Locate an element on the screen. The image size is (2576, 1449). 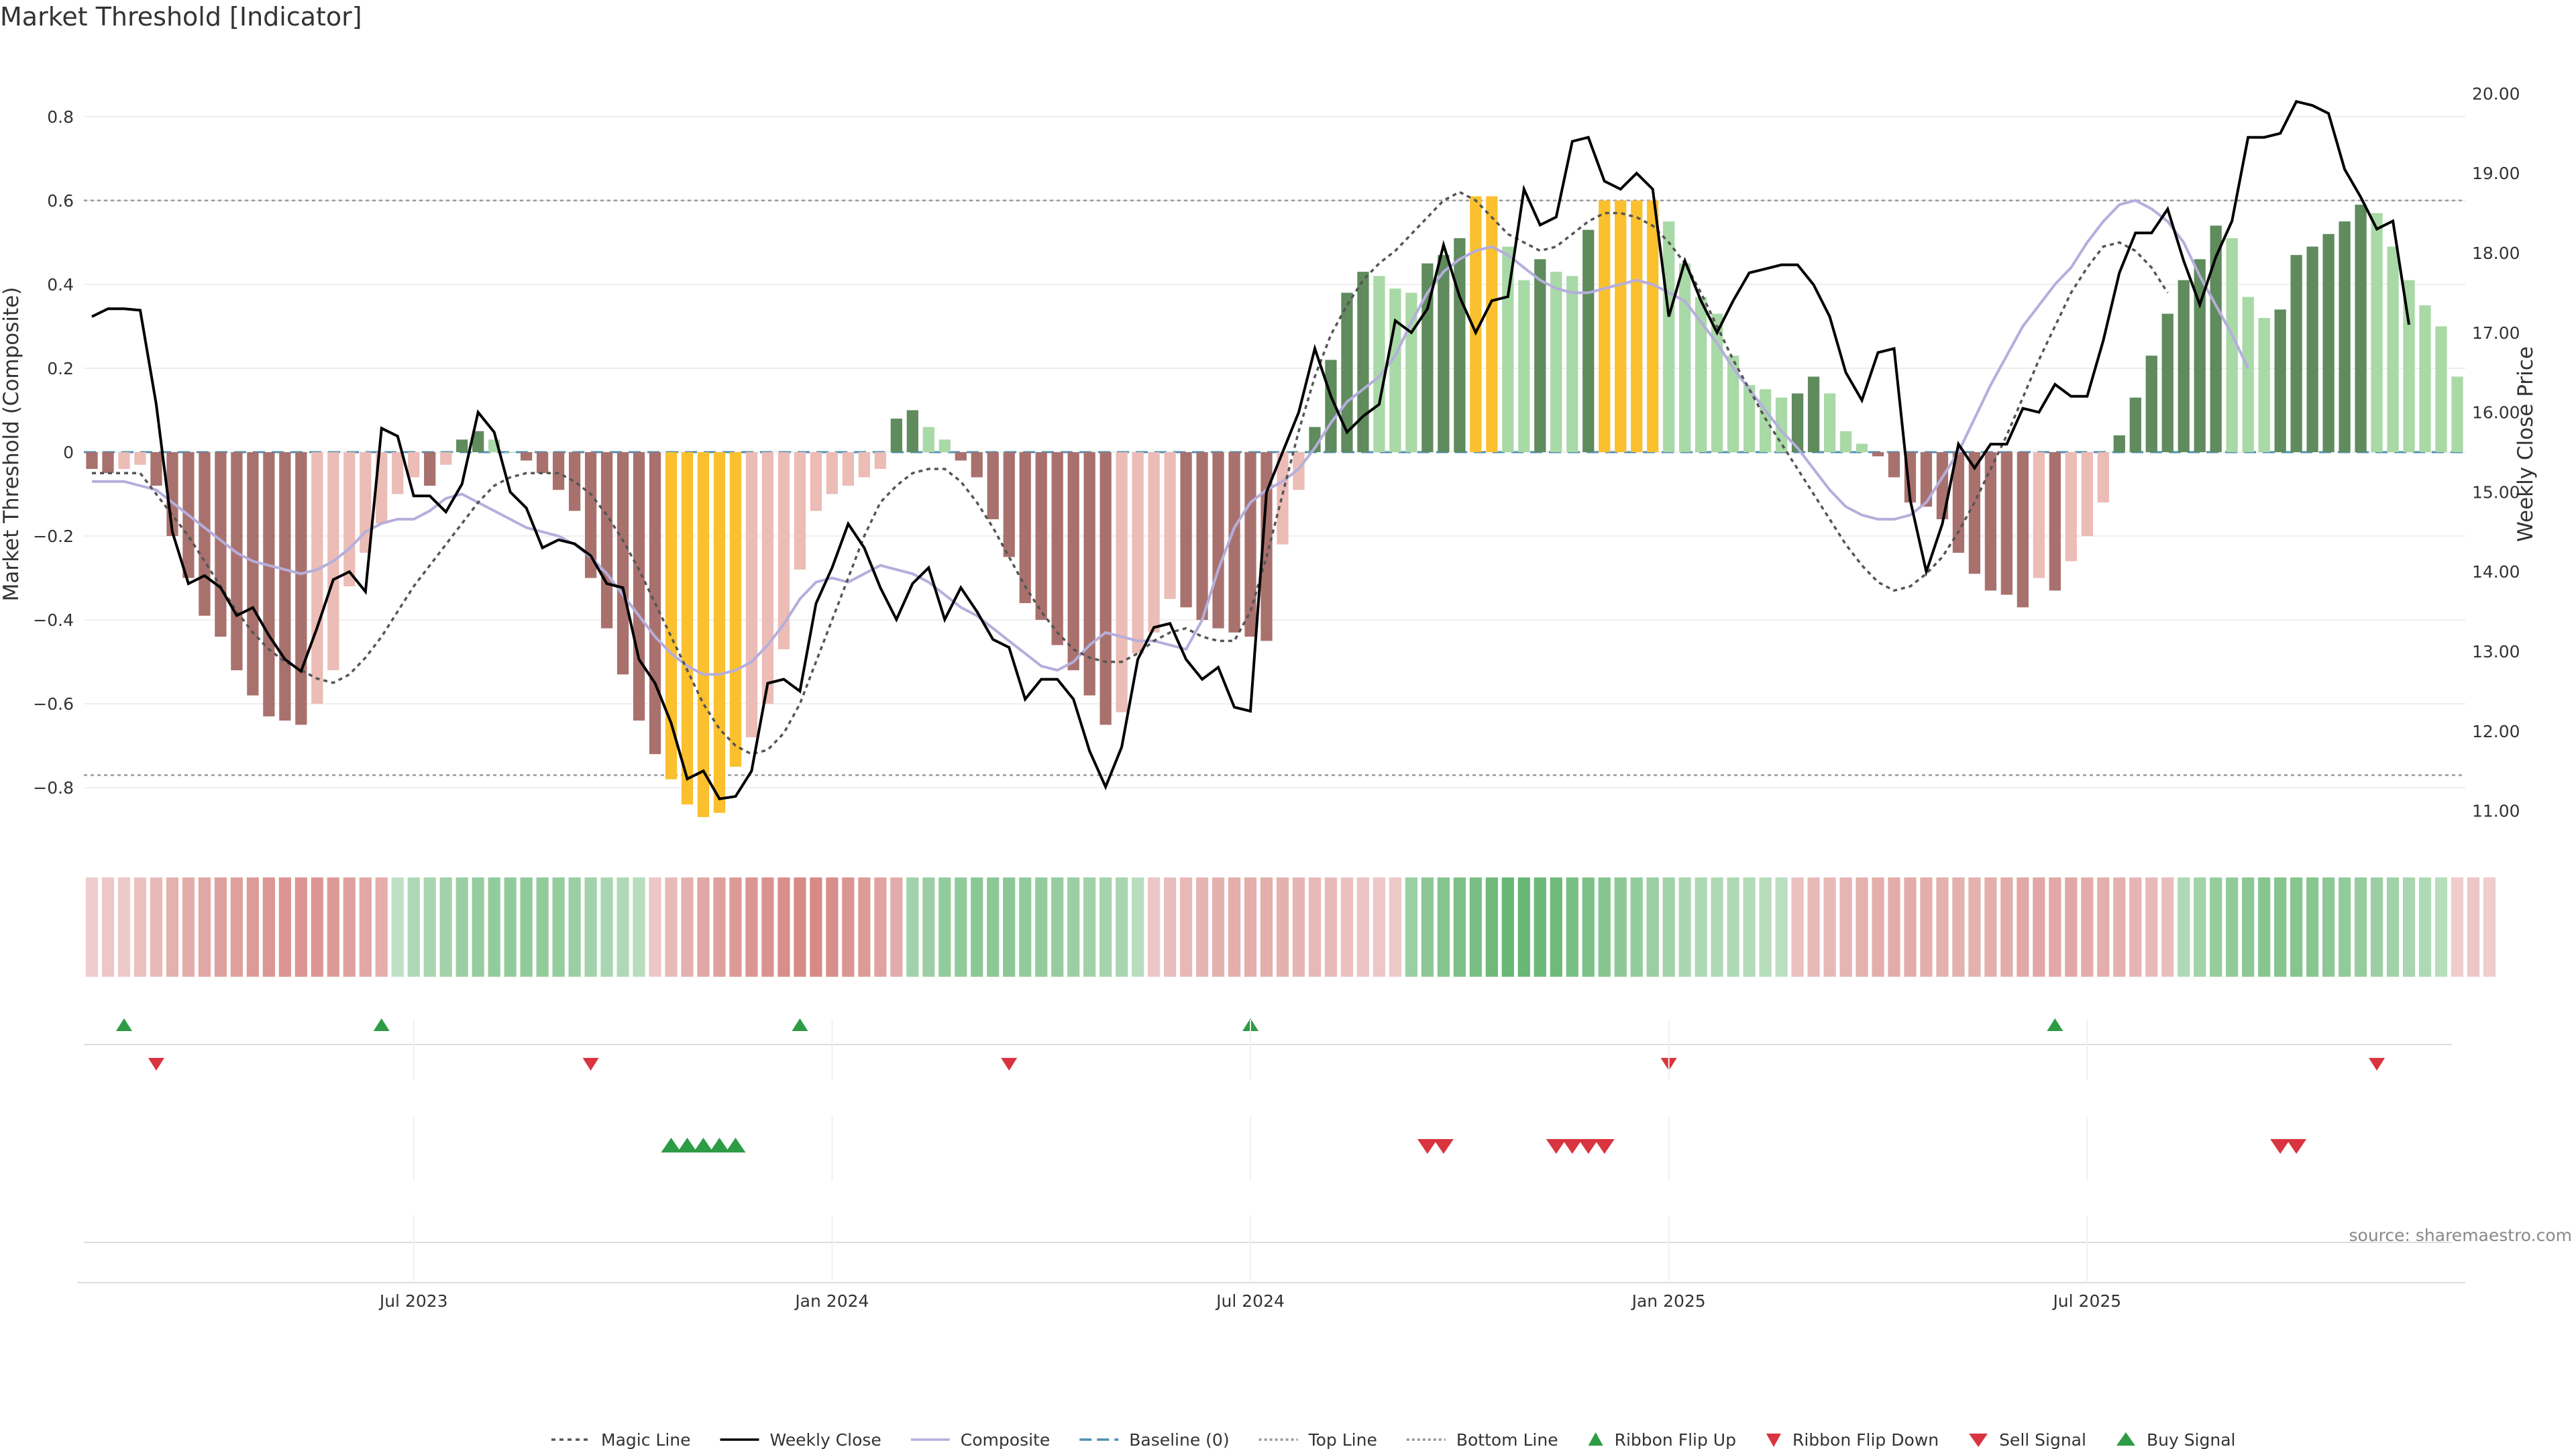
x-tick-label: Jan 2025 is located at coordinates (1668, 1301).